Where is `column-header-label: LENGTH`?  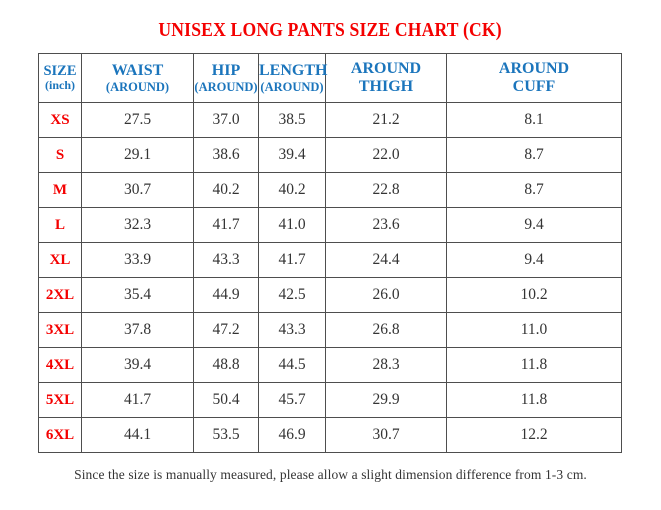 column-header-label: LENGTH is located at coordinates (293, 70).